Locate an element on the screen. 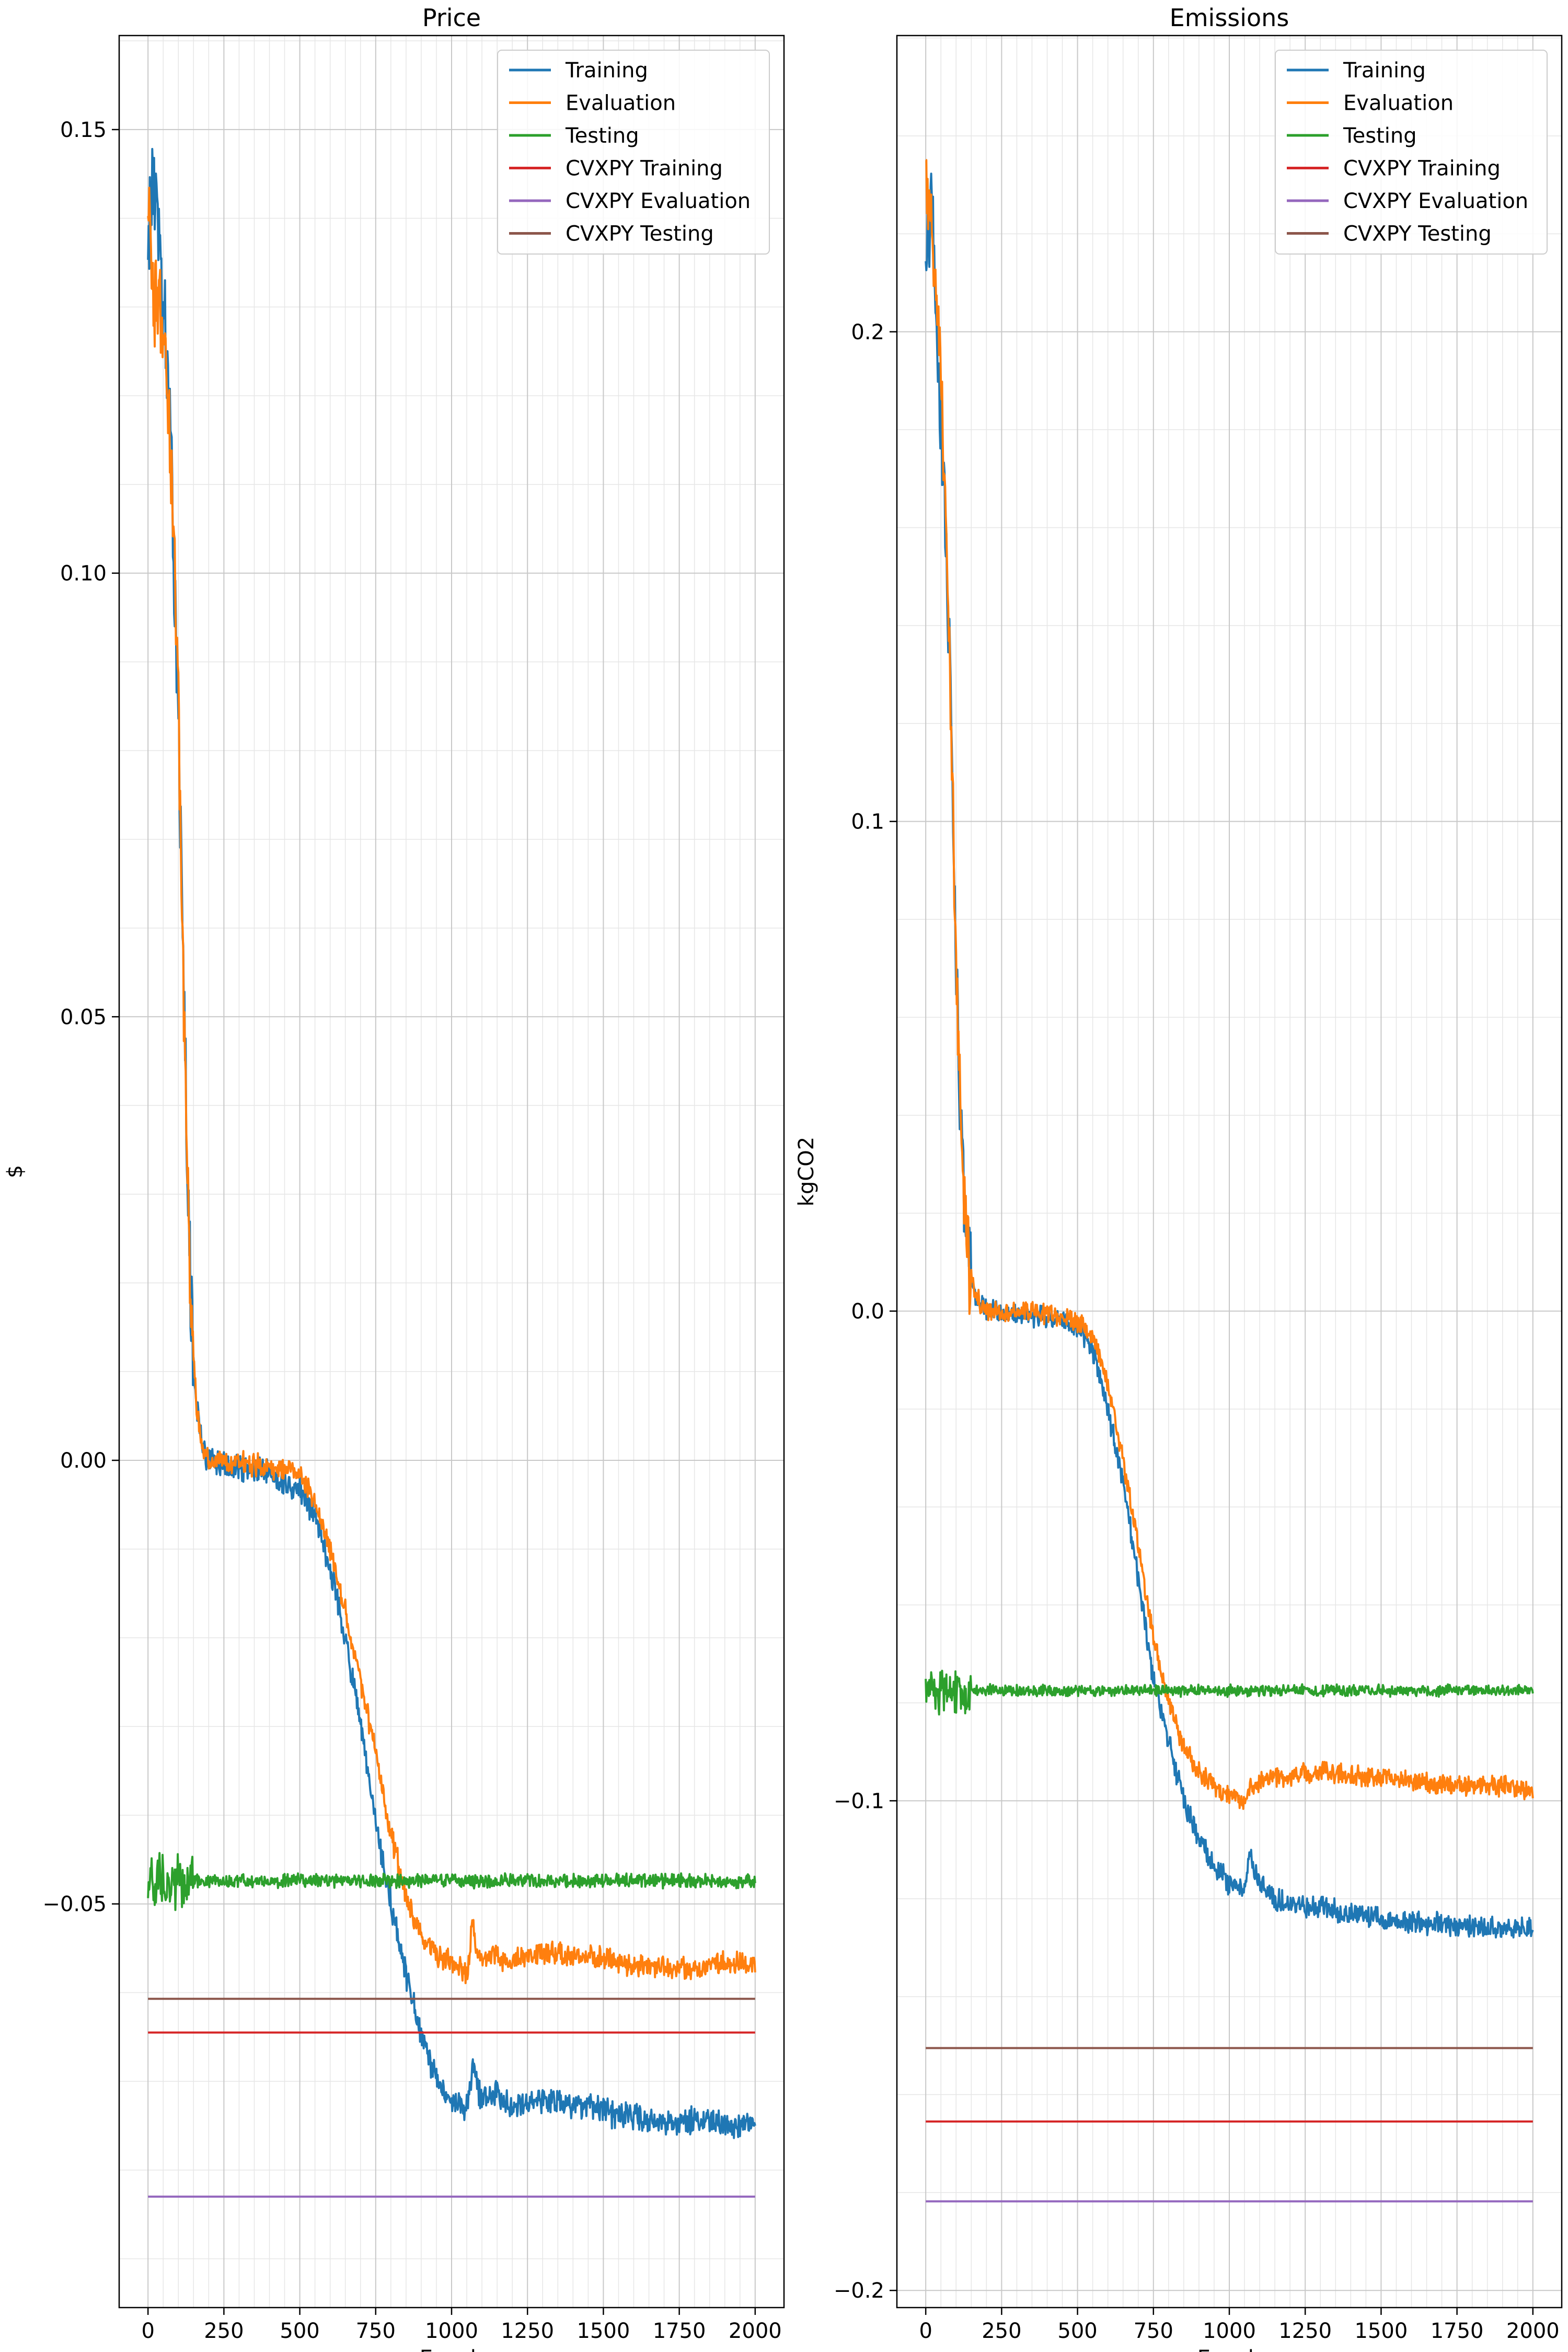 This screenshot has height=2352, width=1568. y-tick-label: −0.1 is located at coordinates (859, 1801).